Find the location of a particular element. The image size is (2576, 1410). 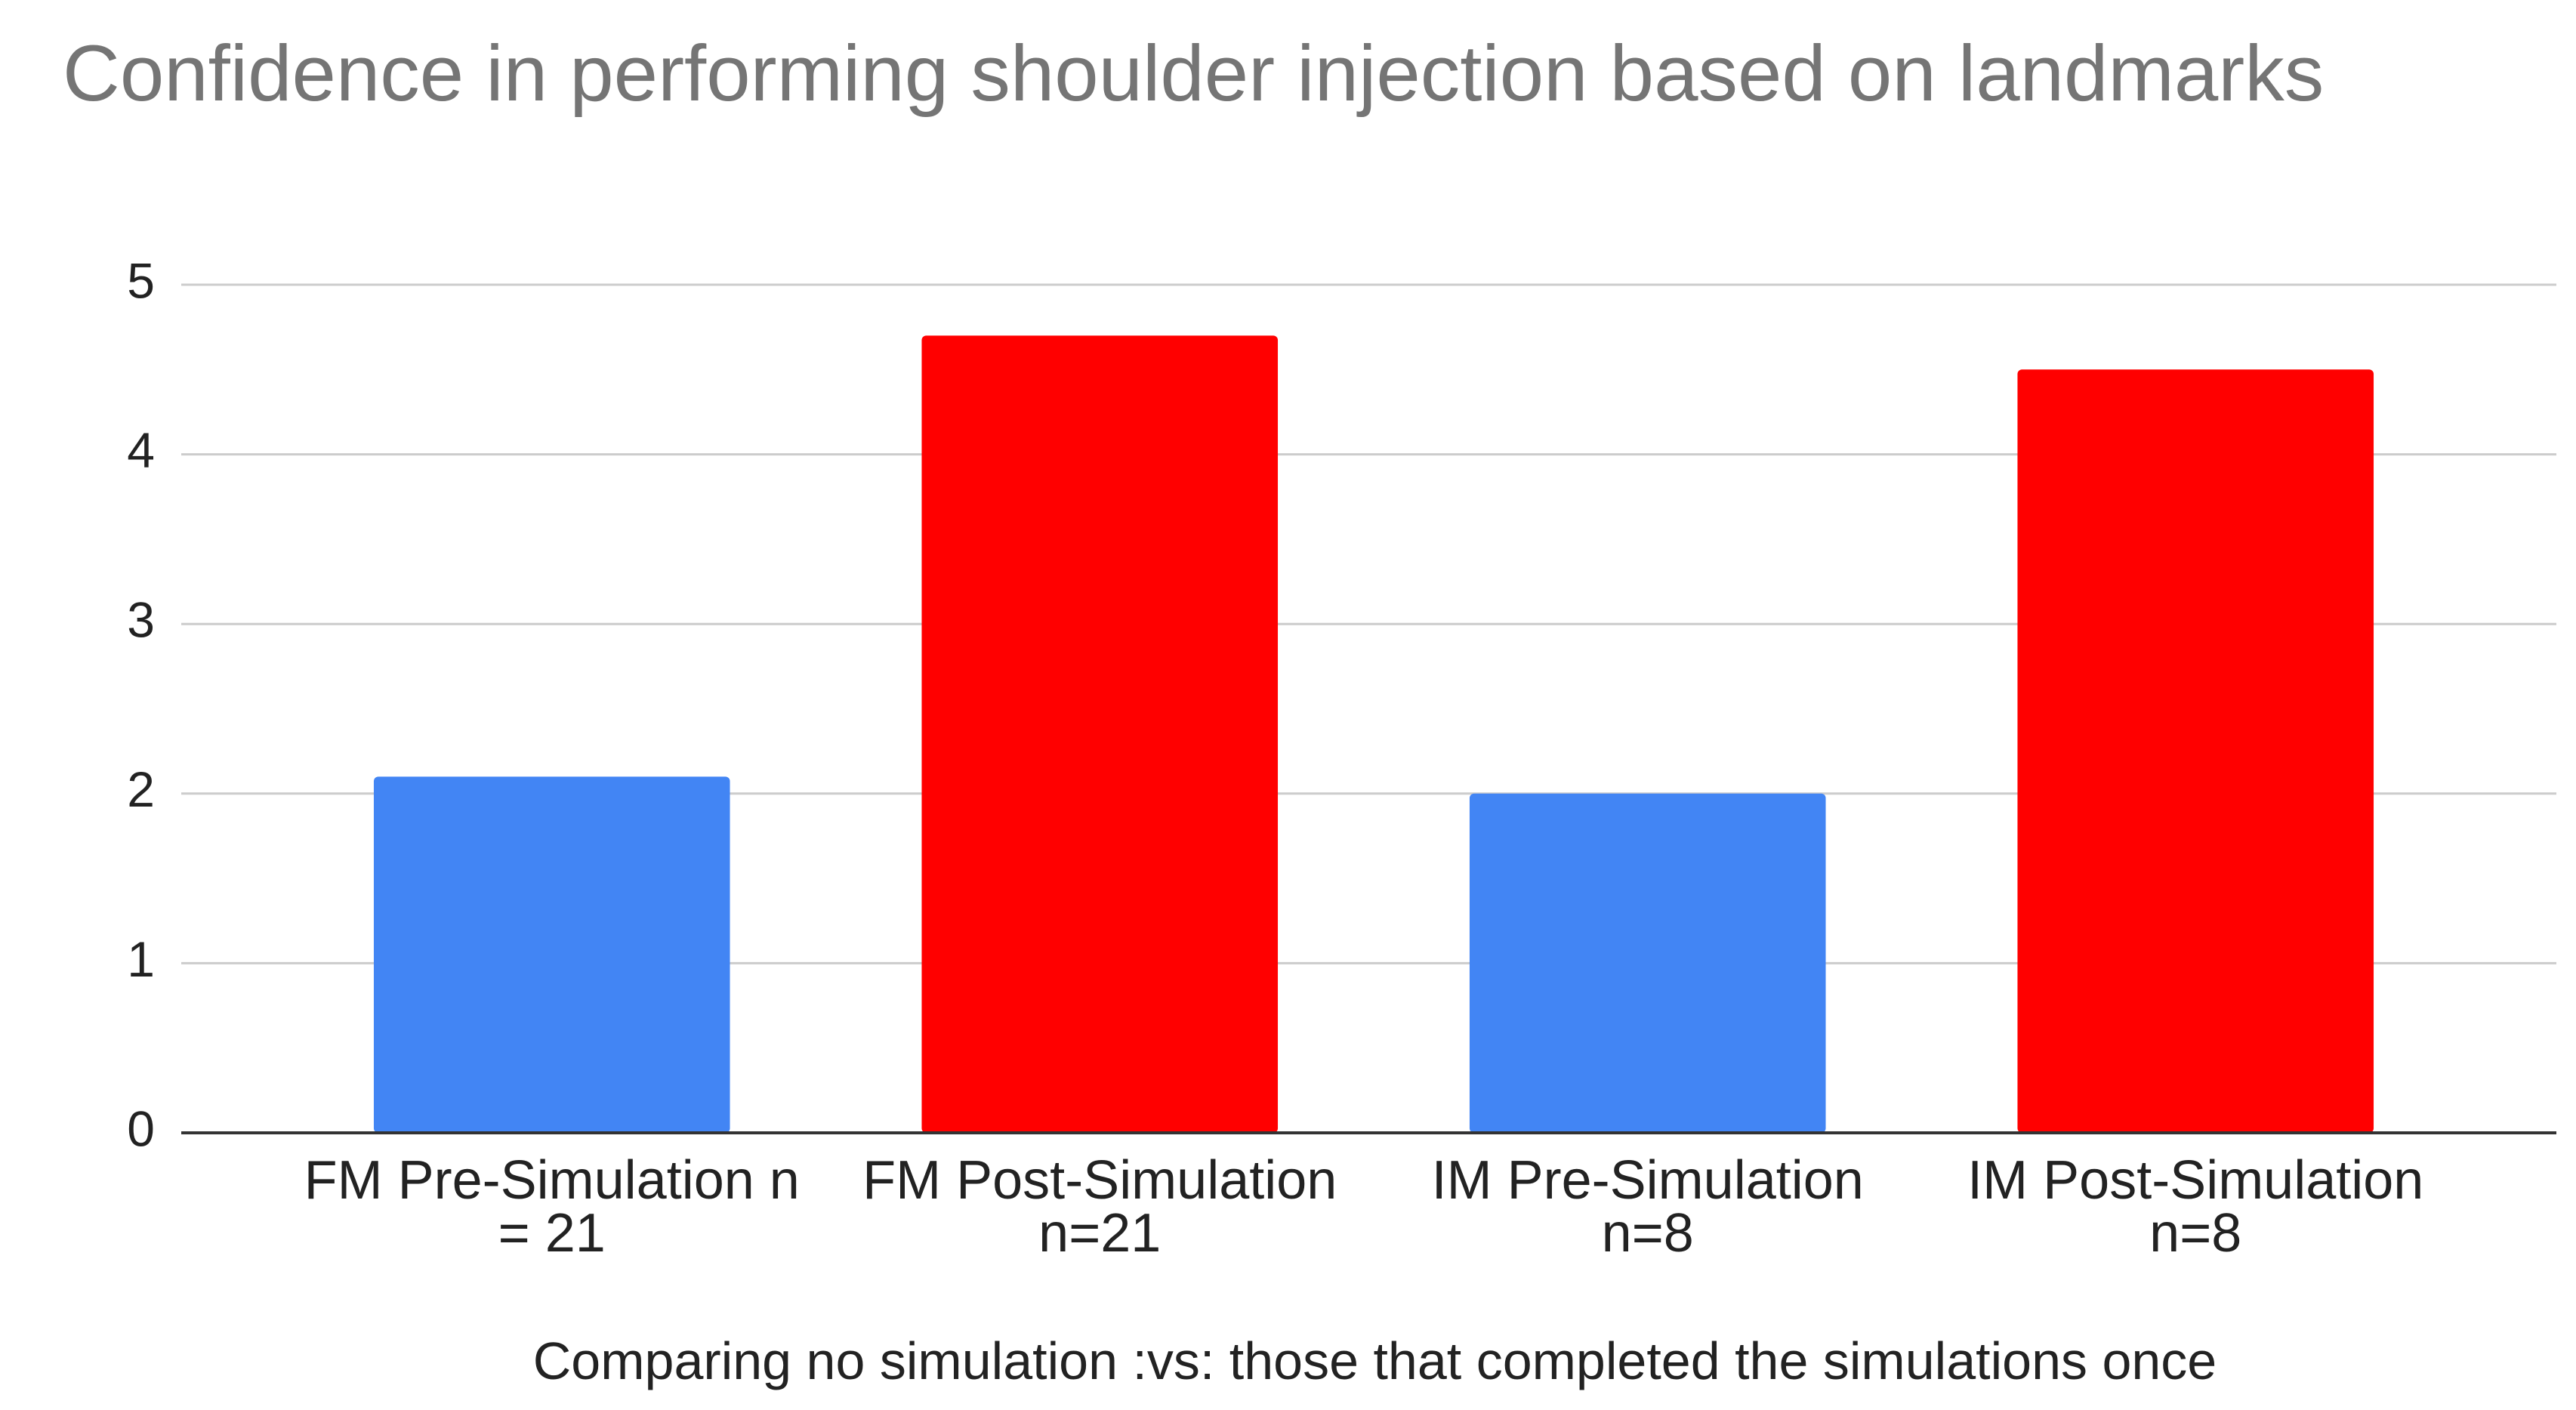

x-tick-label: FM Post-Simulation n=21 is located at coordinates (1099, 1206).